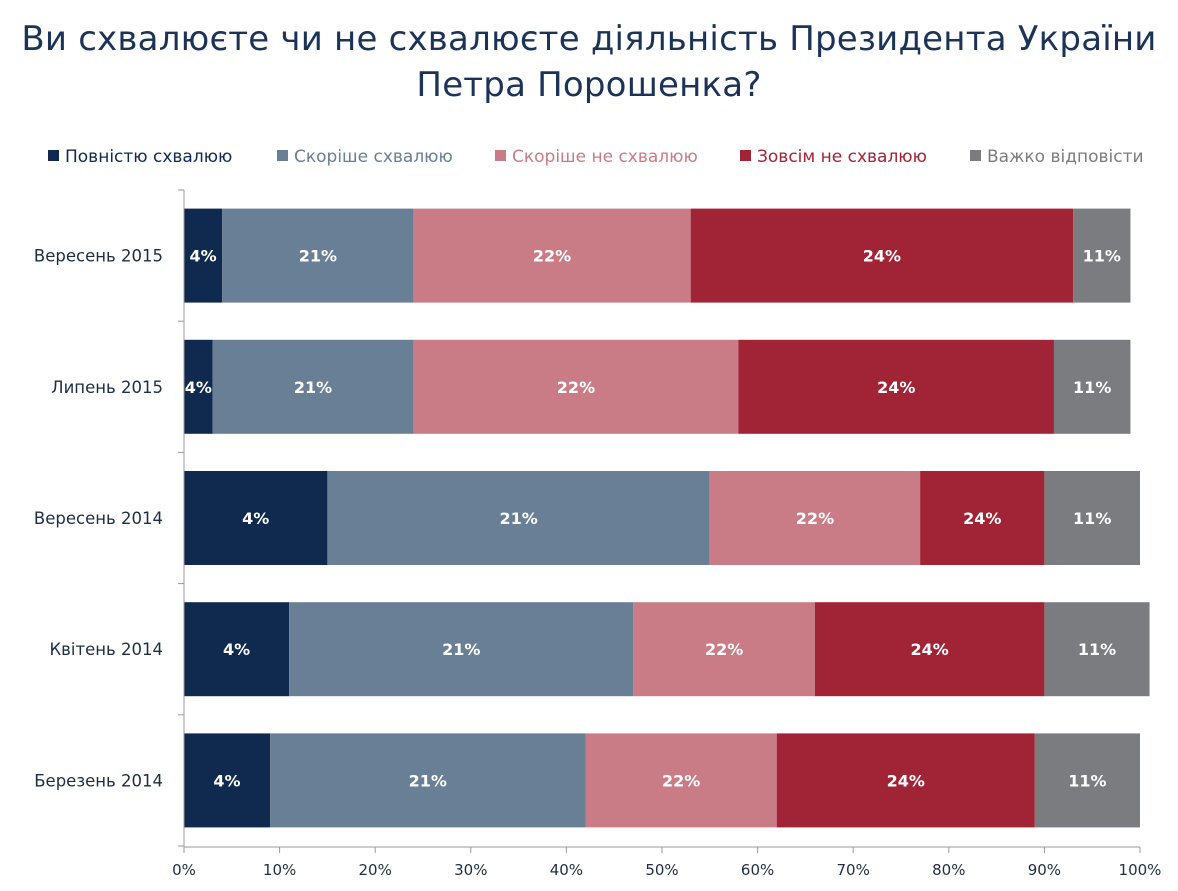 This screenshot has width=1178, height=891. What do you see at coordinates (566, 870) in the screenshot?
I see `x-tick-label: 40%` at bounding box center [566, 870].